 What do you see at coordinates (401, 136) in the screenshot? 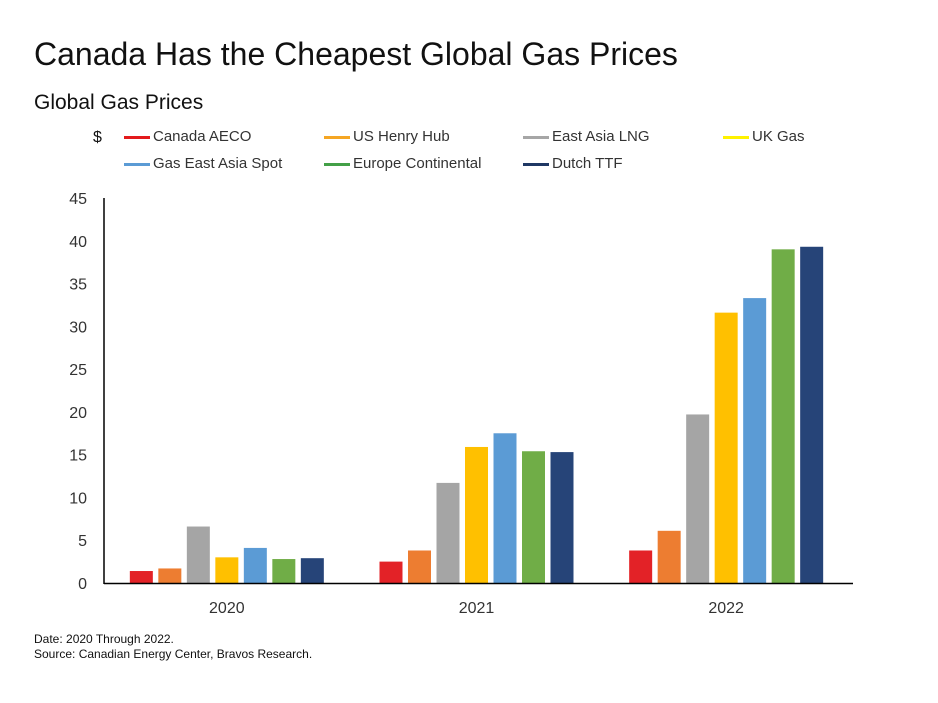
I see `legend-label: US Henry Hub` at bounding box center [401, 136].